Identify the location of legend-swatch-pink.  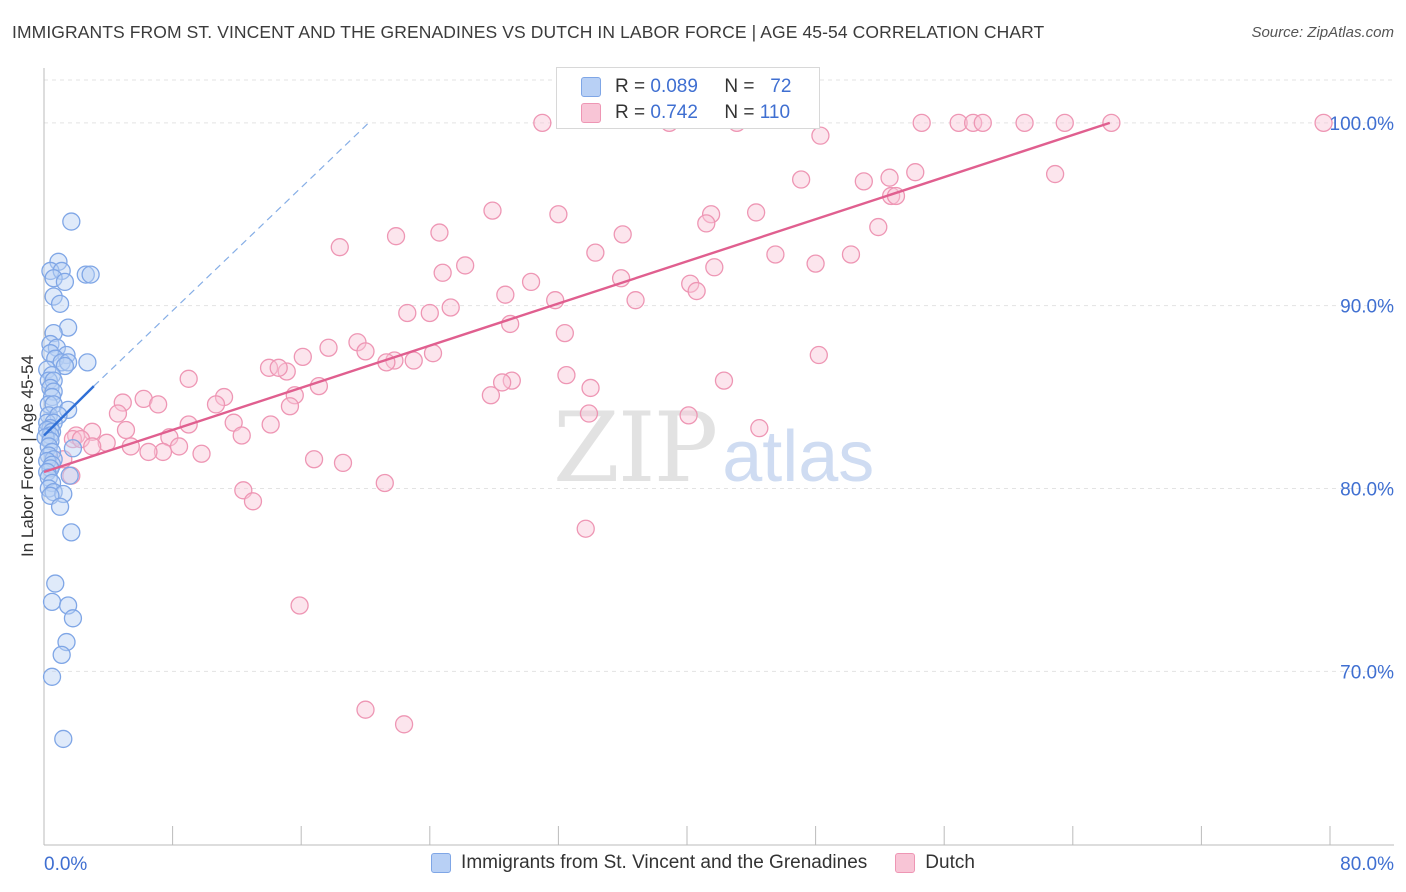
(905, 863).